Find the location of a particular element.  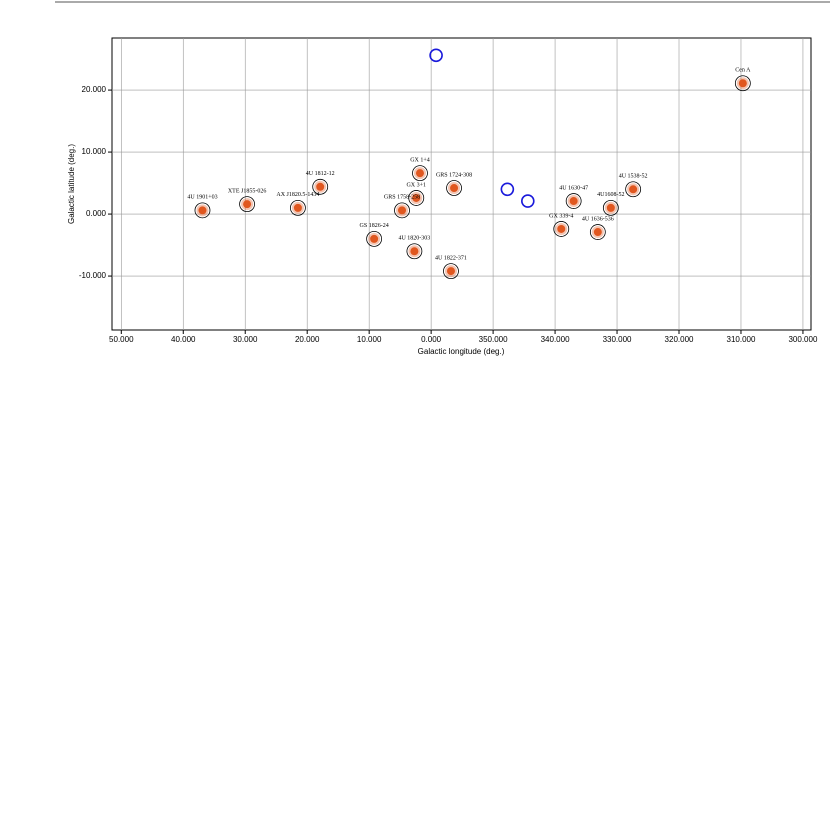

source-label: 4U 1538-52 is located at coordinates (633, 177).